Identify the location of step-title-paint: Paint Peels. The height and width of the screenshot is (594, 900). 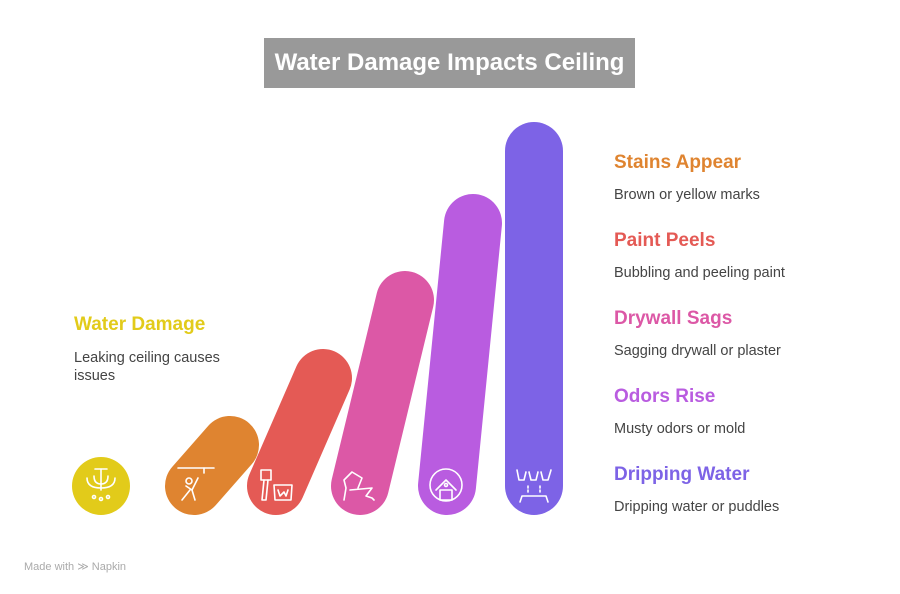
(665, 240).